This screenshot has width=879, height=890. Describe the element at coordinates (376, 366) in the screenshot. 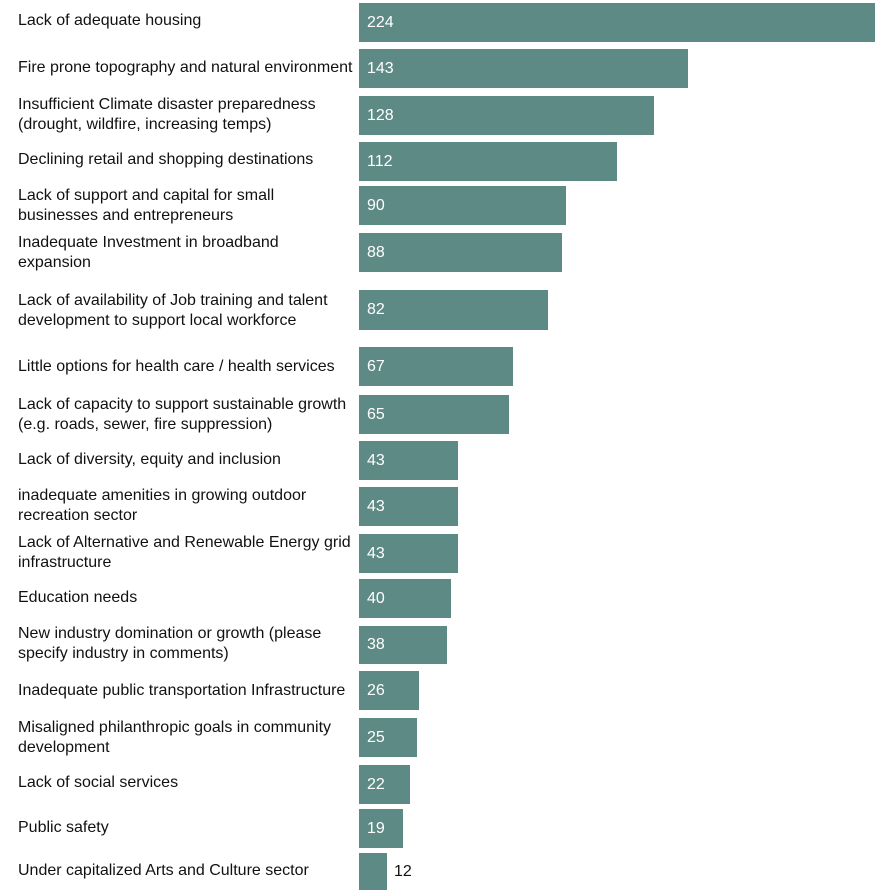

I see `data-label: 67` at that location.